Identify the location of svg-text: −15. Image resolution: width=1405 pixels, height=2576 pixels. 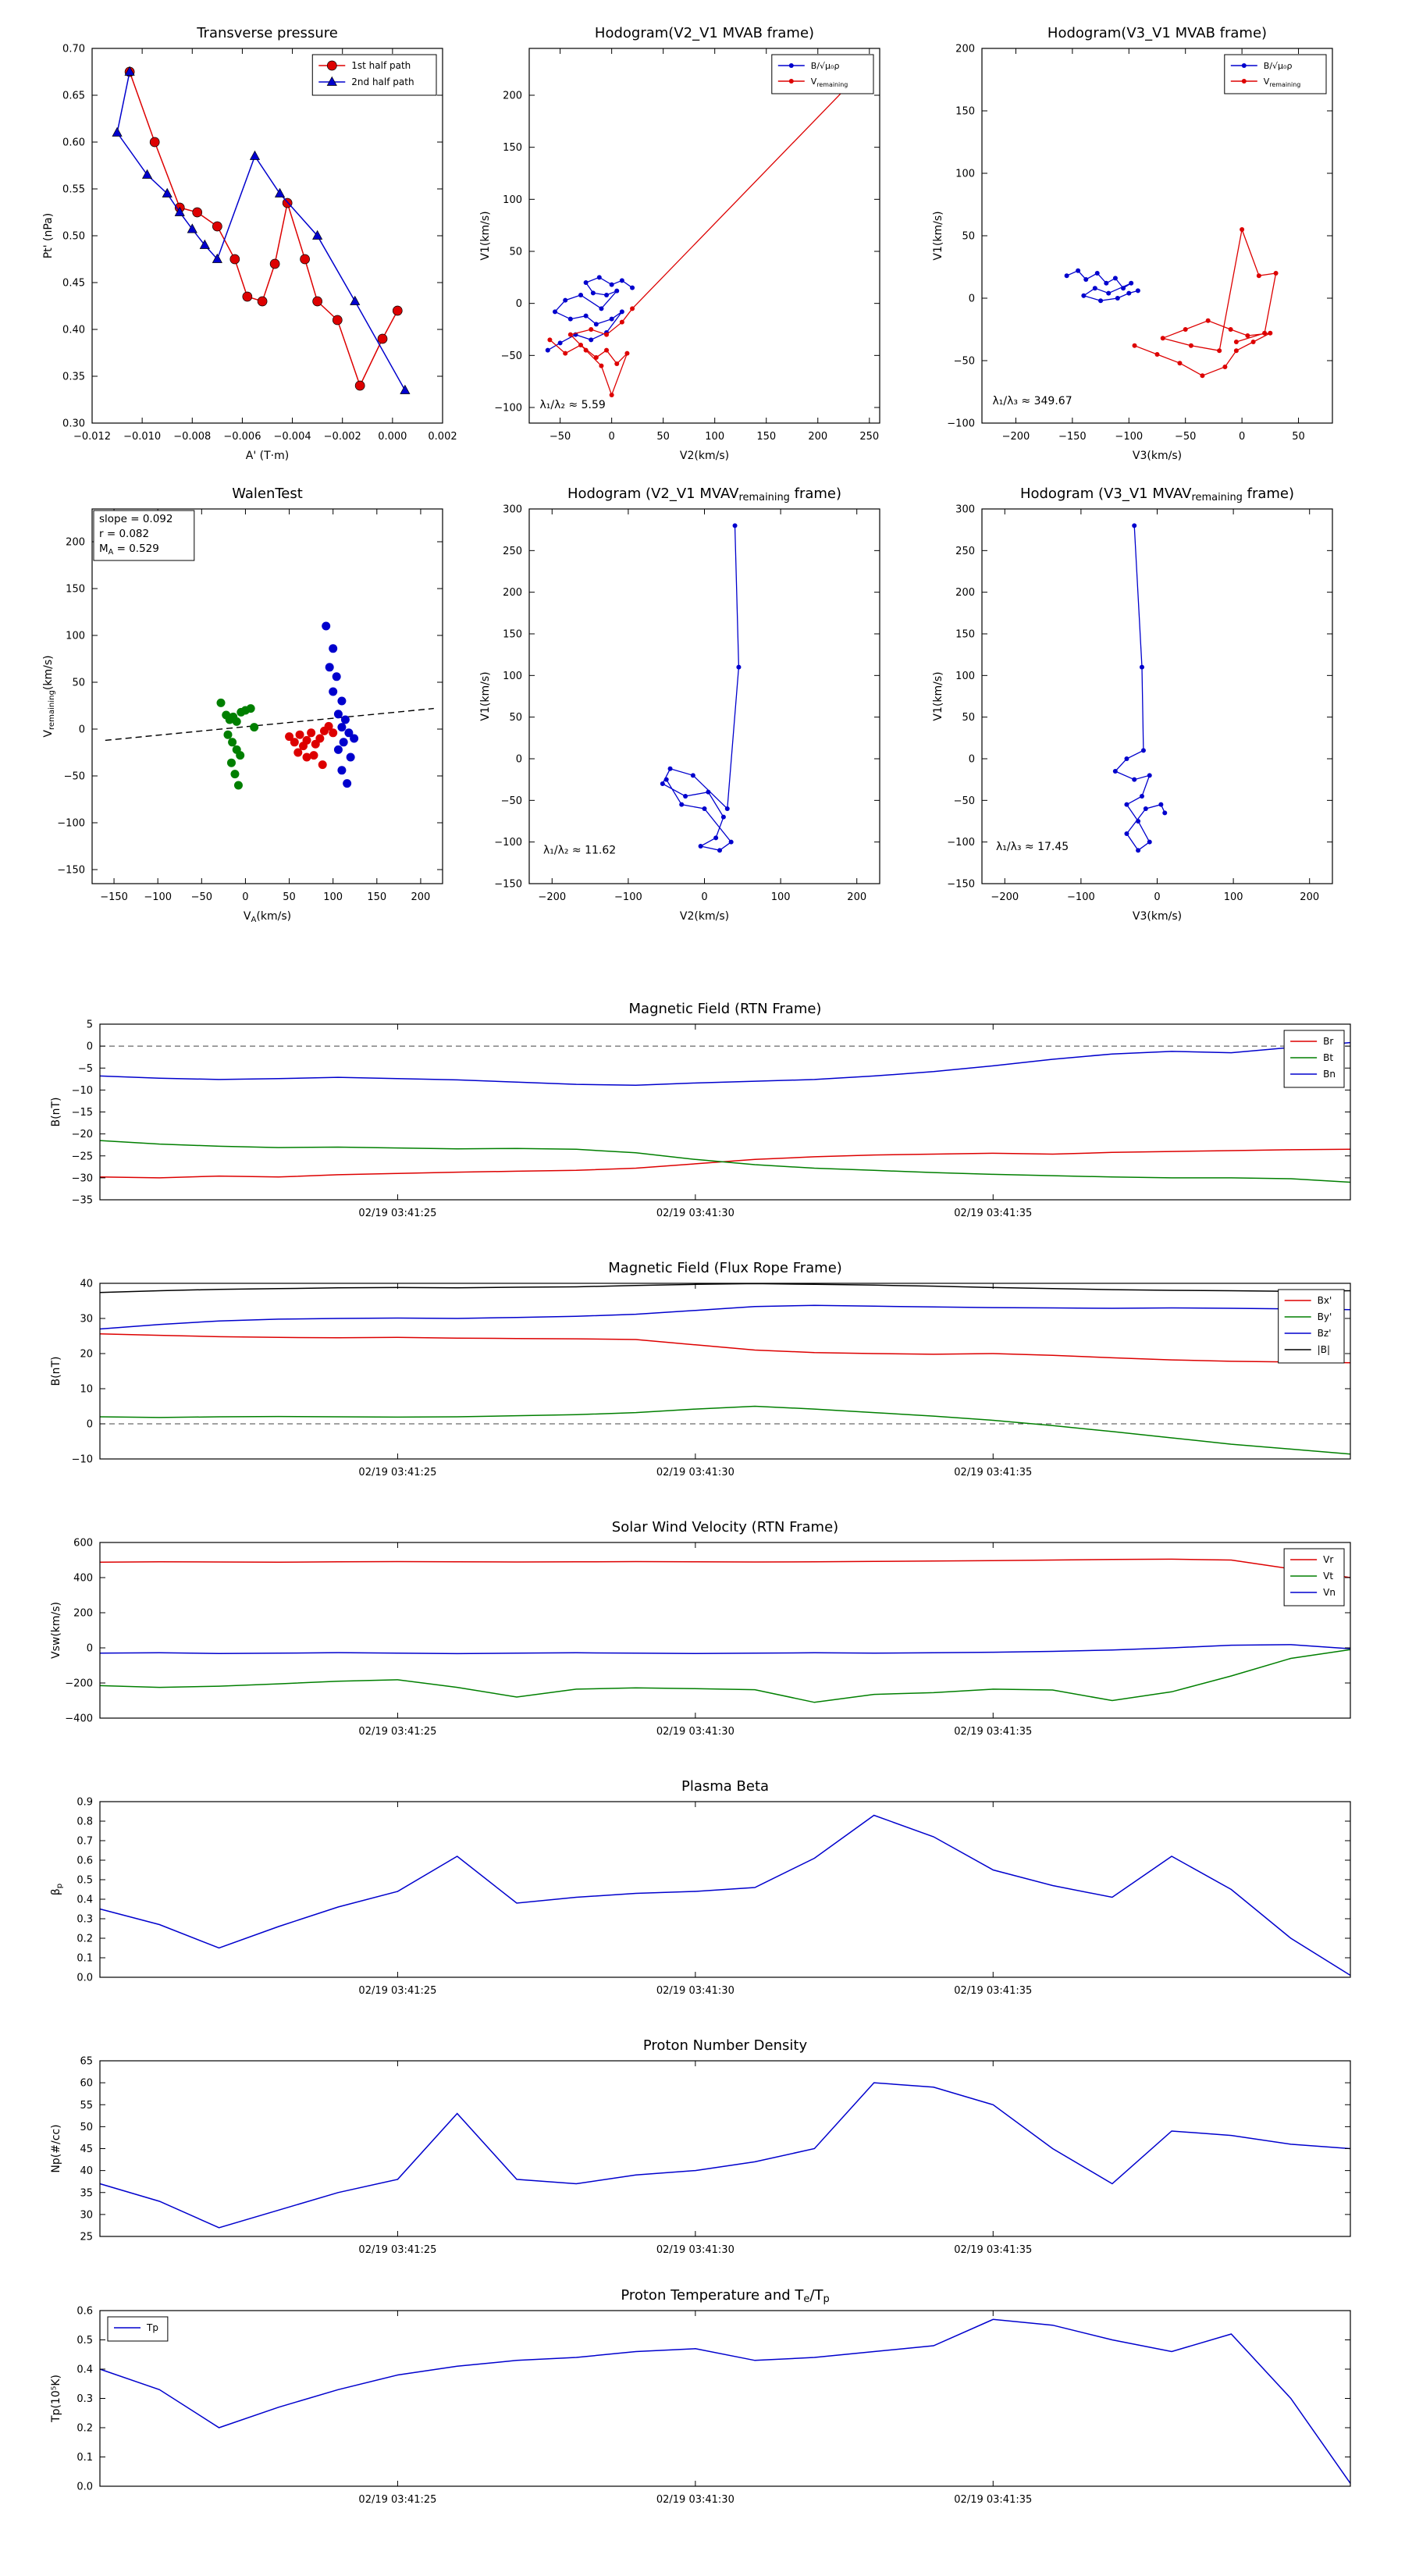
(82, 1113).